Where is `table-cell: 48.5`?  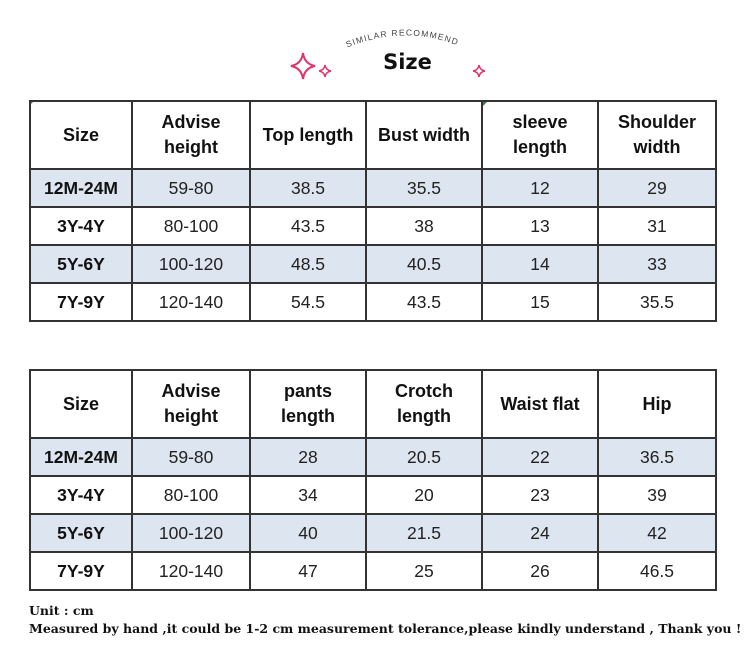 table-cell: 48.5 is located at coordinates (308, 264).